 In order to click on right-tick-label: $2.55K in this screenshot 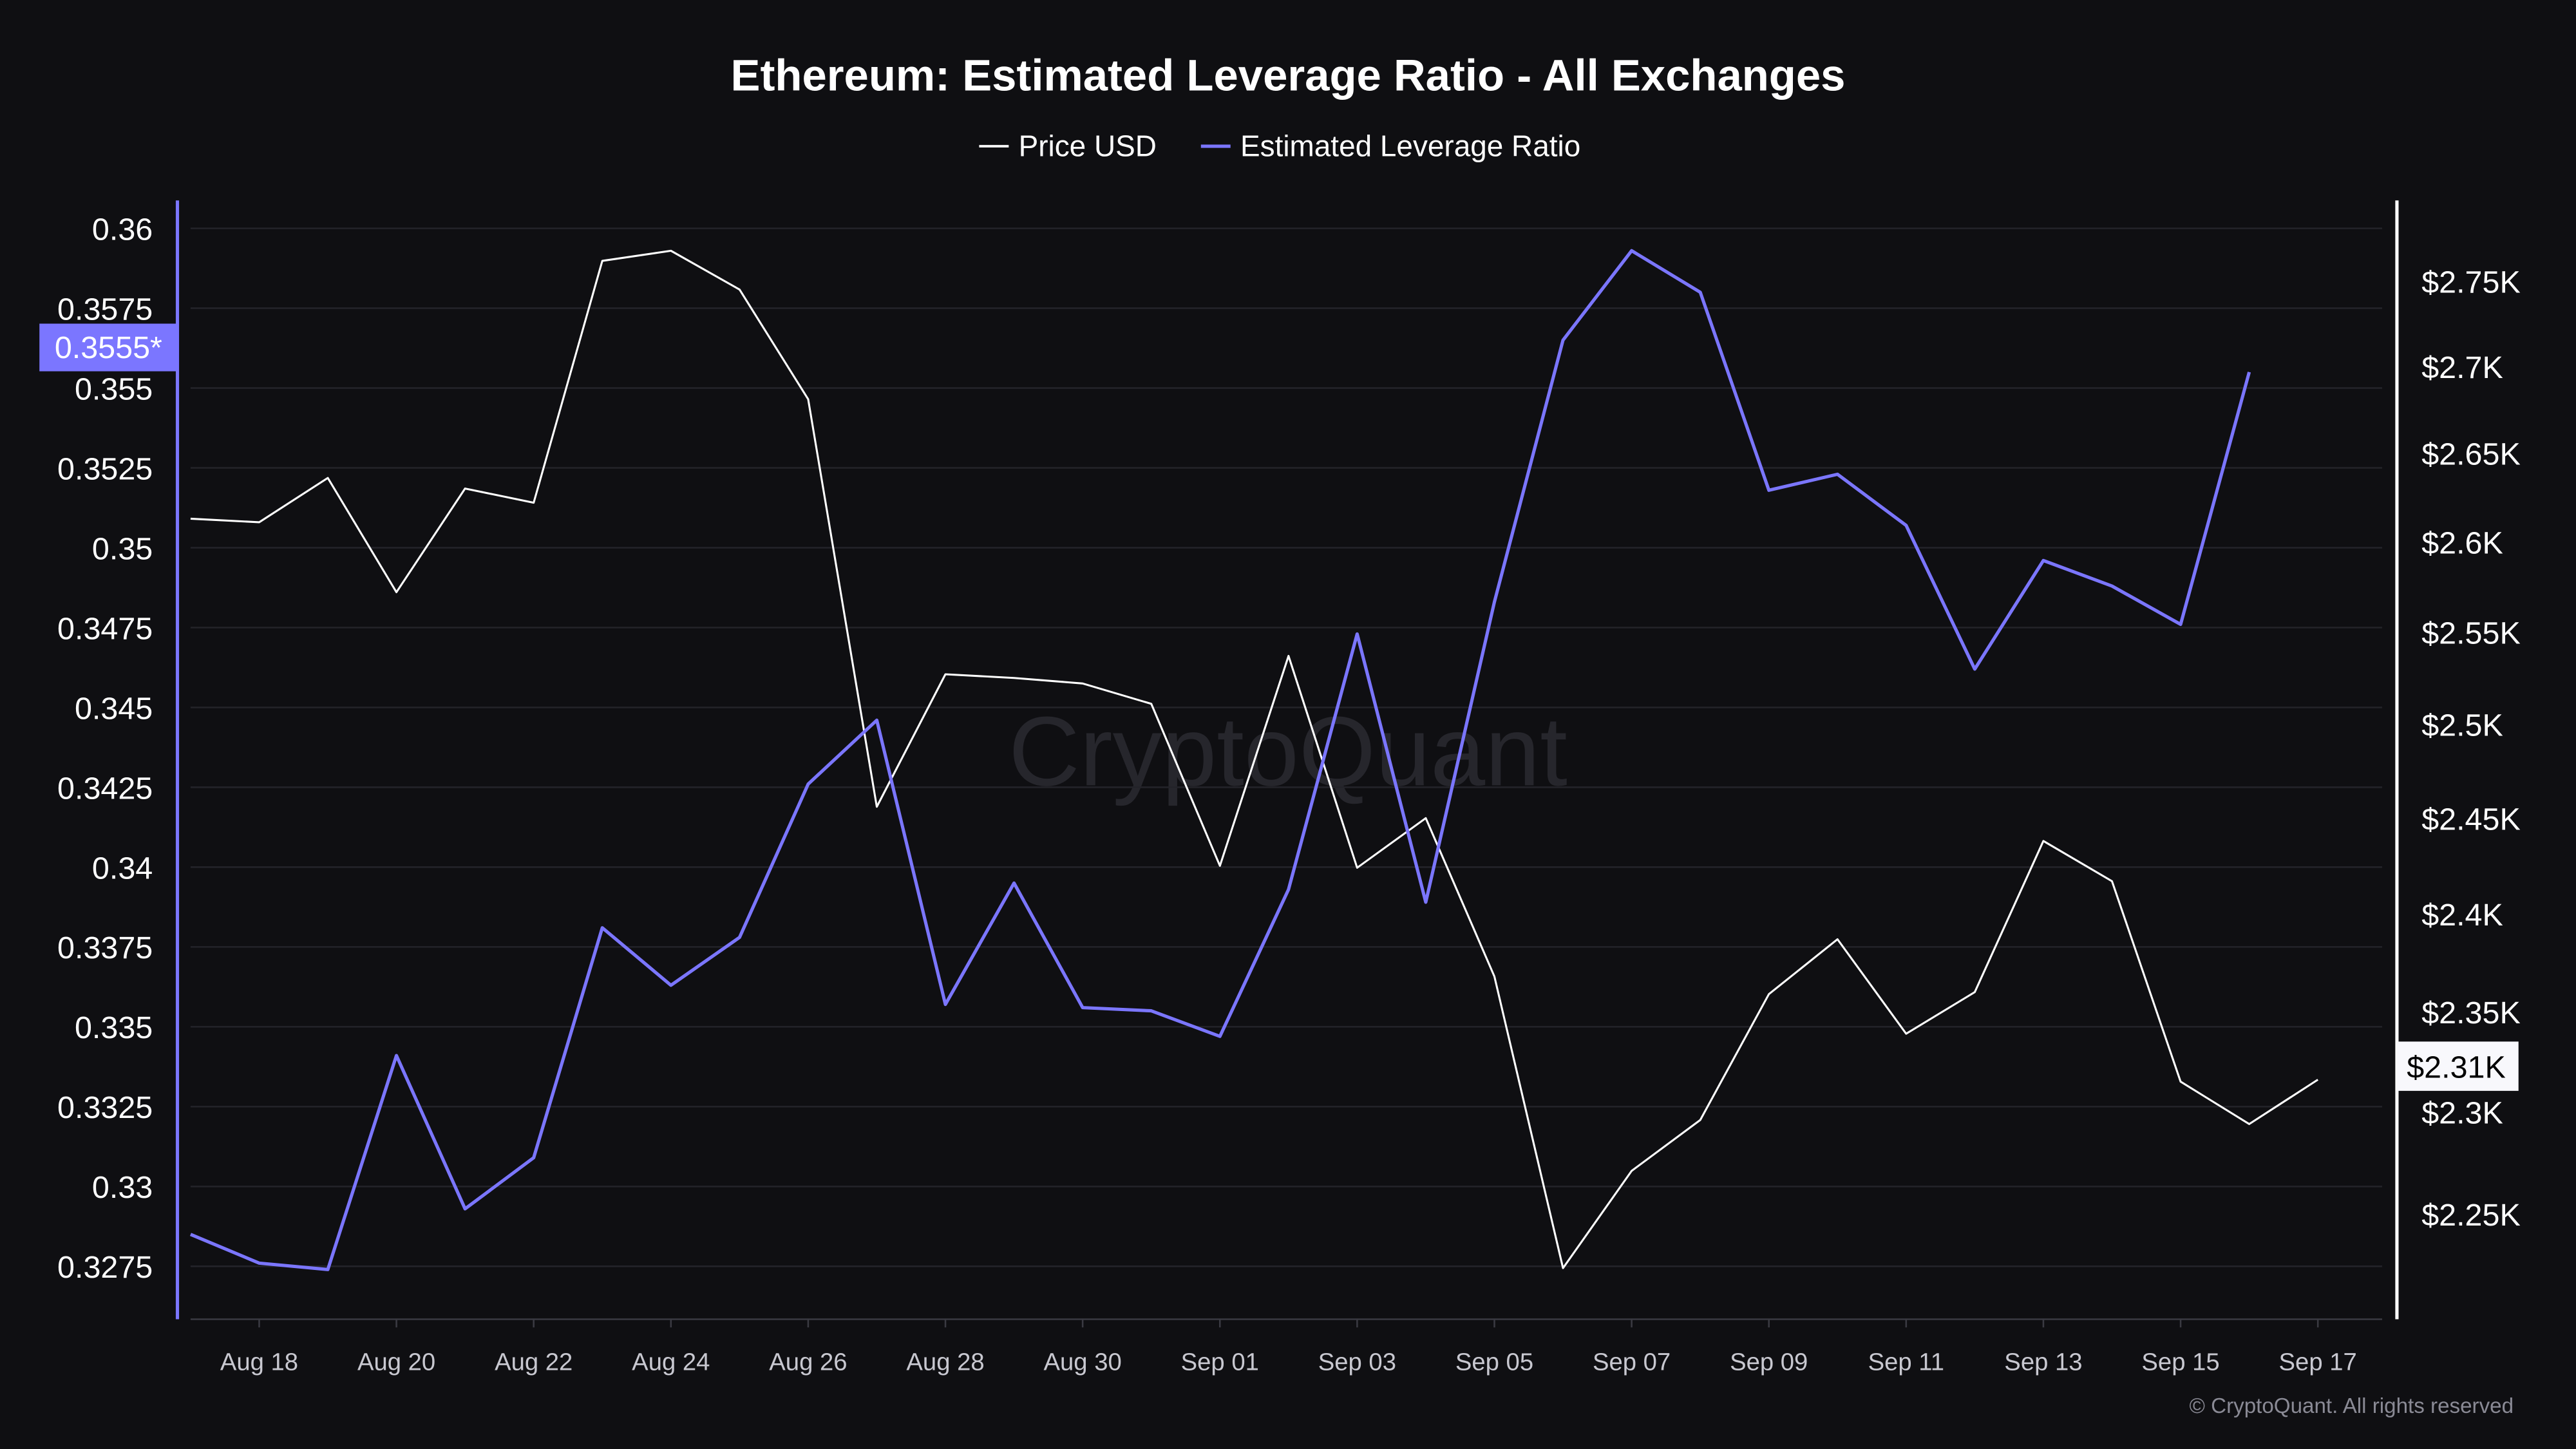, I will do `click(2471, 633)`.